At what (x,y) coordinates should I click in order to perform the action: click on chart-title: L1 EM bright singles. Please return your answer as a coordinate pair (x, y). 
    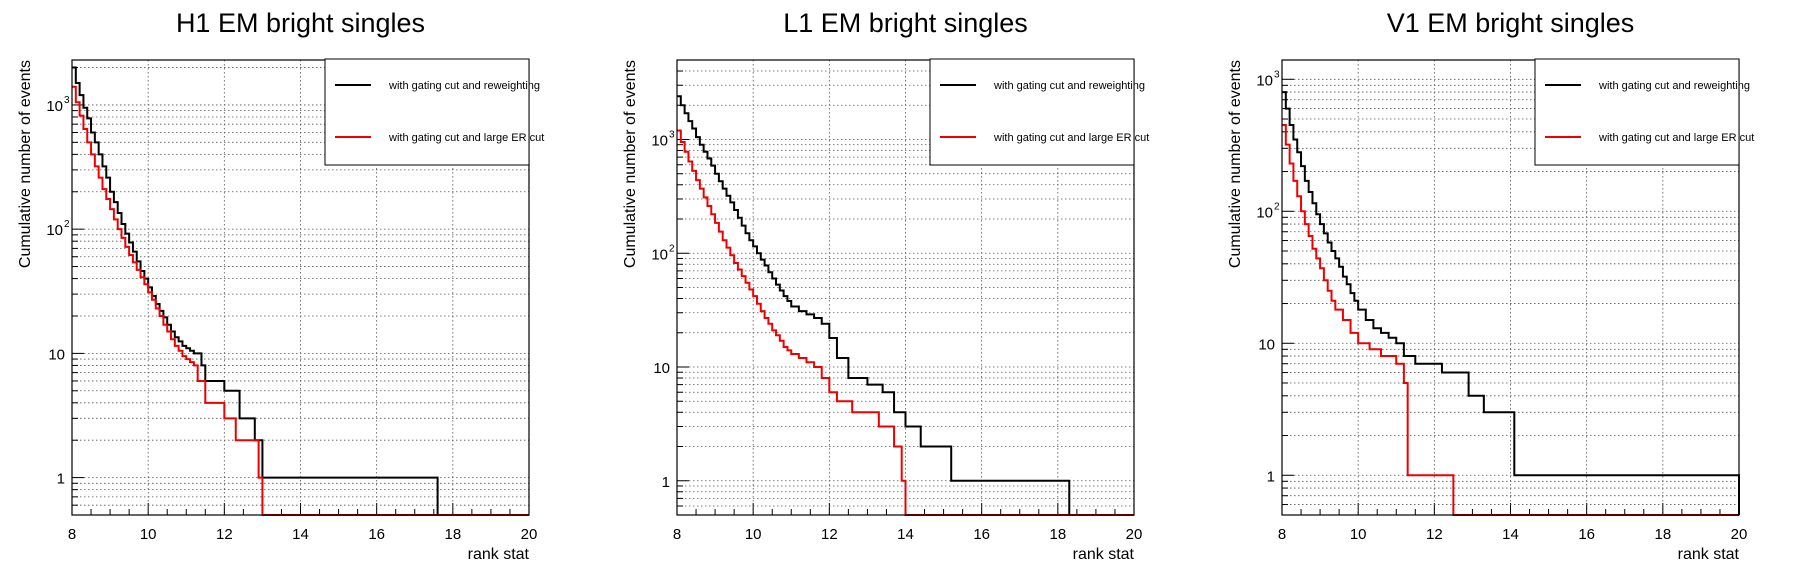
    Looking at the image, I should click on (905, 23).